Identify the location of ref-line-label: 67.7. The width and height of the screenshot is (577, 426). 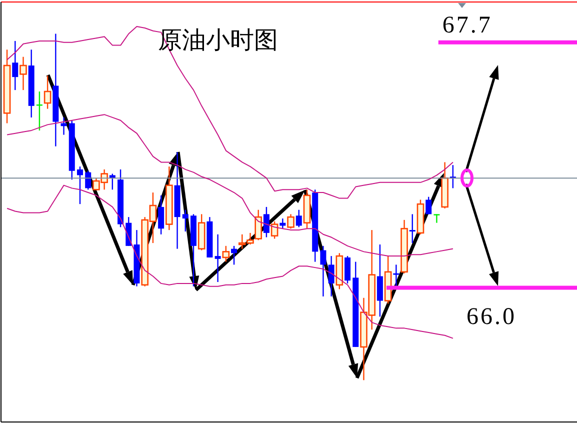
(467, 25).